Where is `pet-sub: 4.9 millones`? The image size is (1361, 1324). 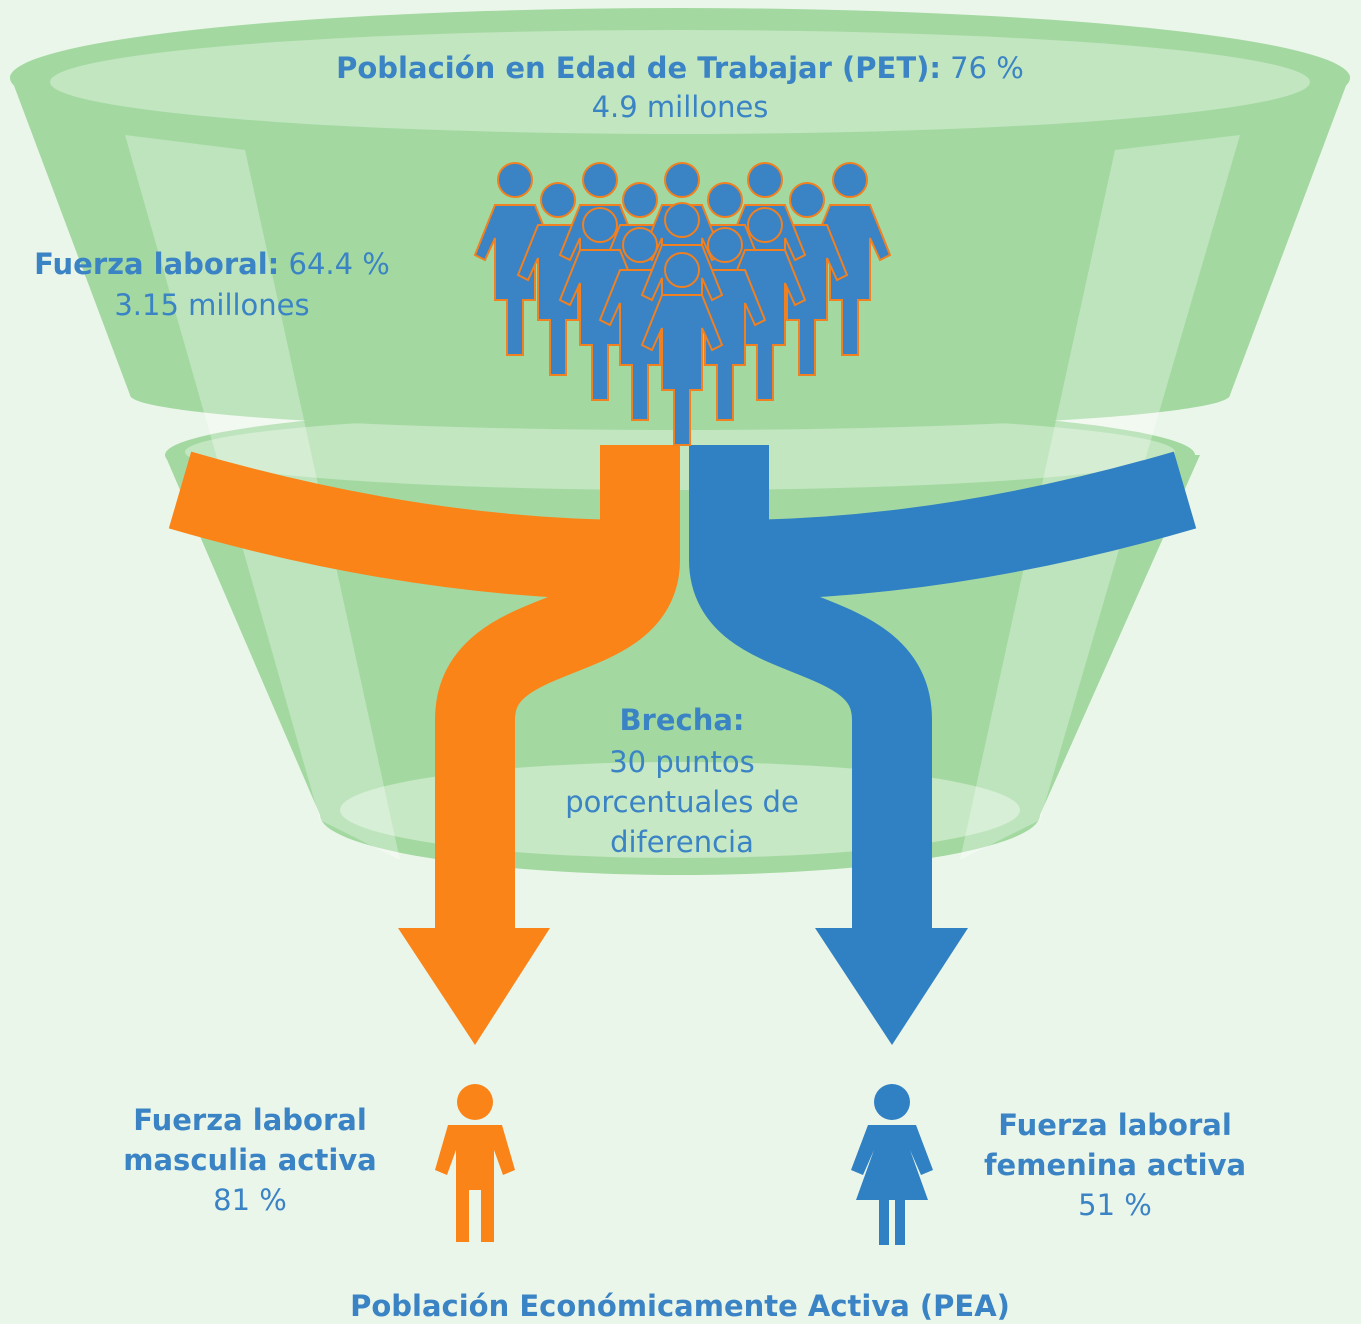
pet-sub: 4.9 millones is located at coordinates (680, 107).